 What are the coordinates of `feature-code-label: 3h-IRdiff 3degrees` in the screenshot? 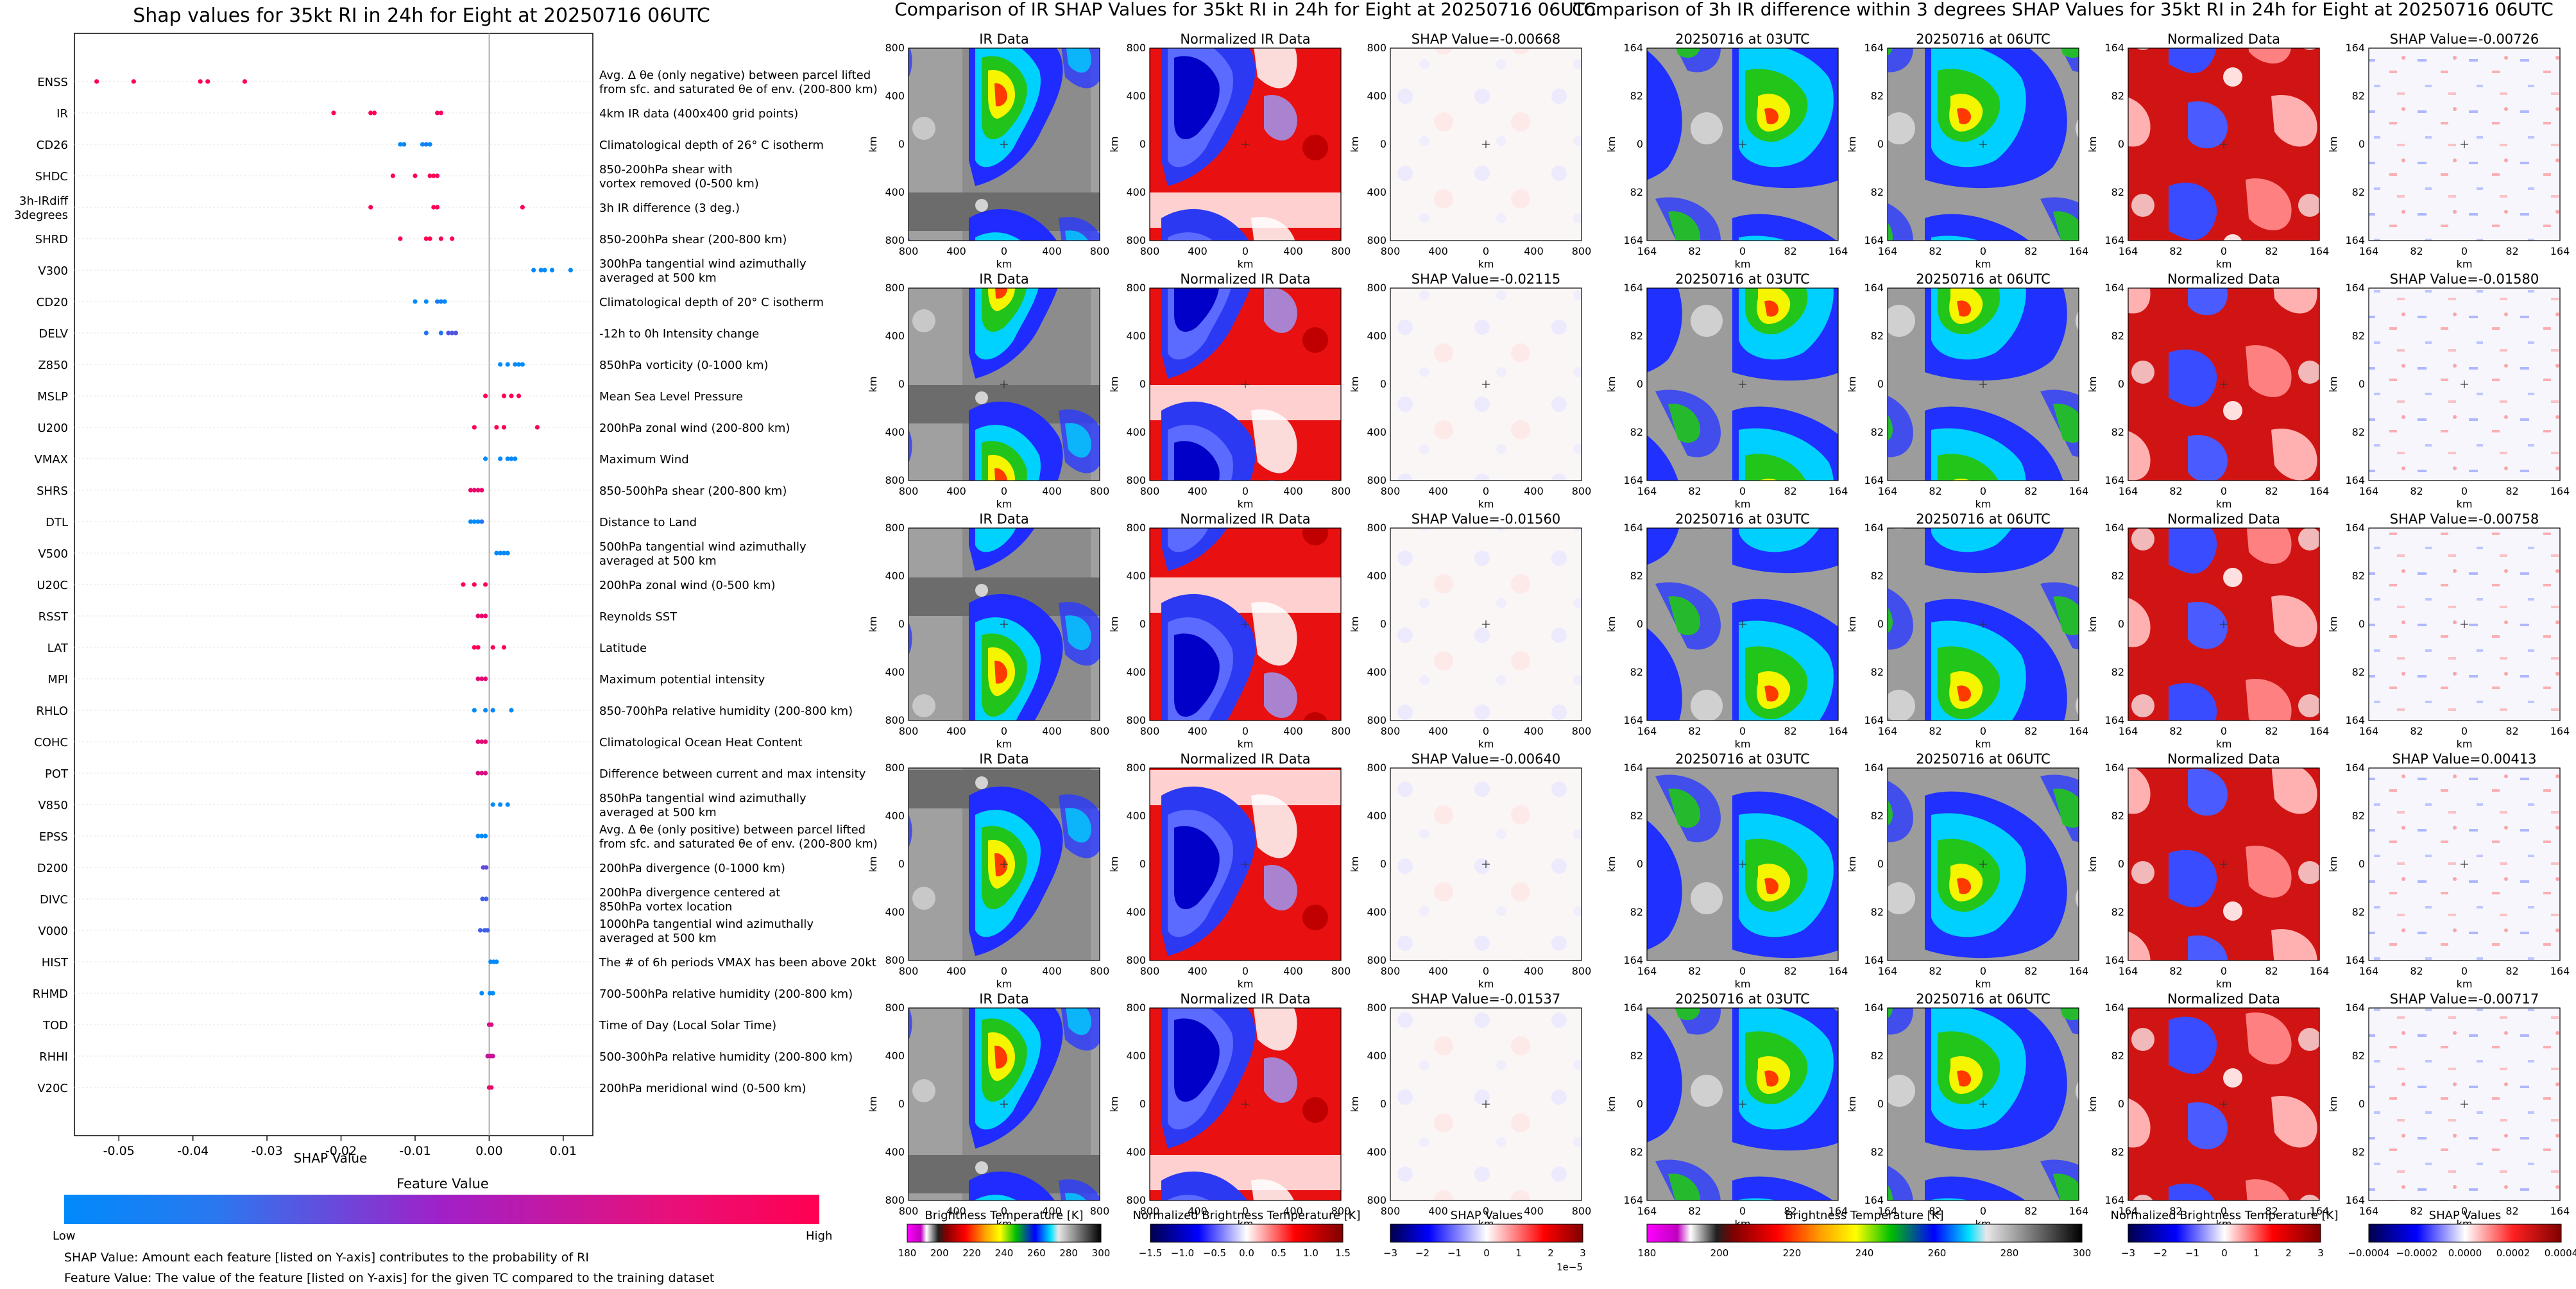 It's located at (41, 208).